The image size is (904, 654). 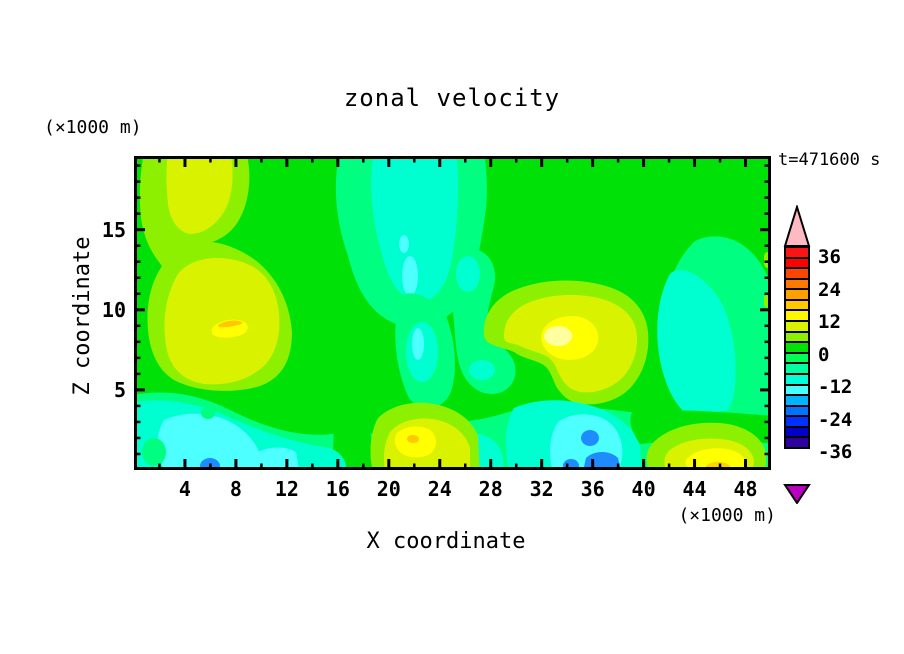 What do you see at coordinates (119, 389) in the screenshot?
I see `z-tick-label: 5` at bounding box center [119, 389].